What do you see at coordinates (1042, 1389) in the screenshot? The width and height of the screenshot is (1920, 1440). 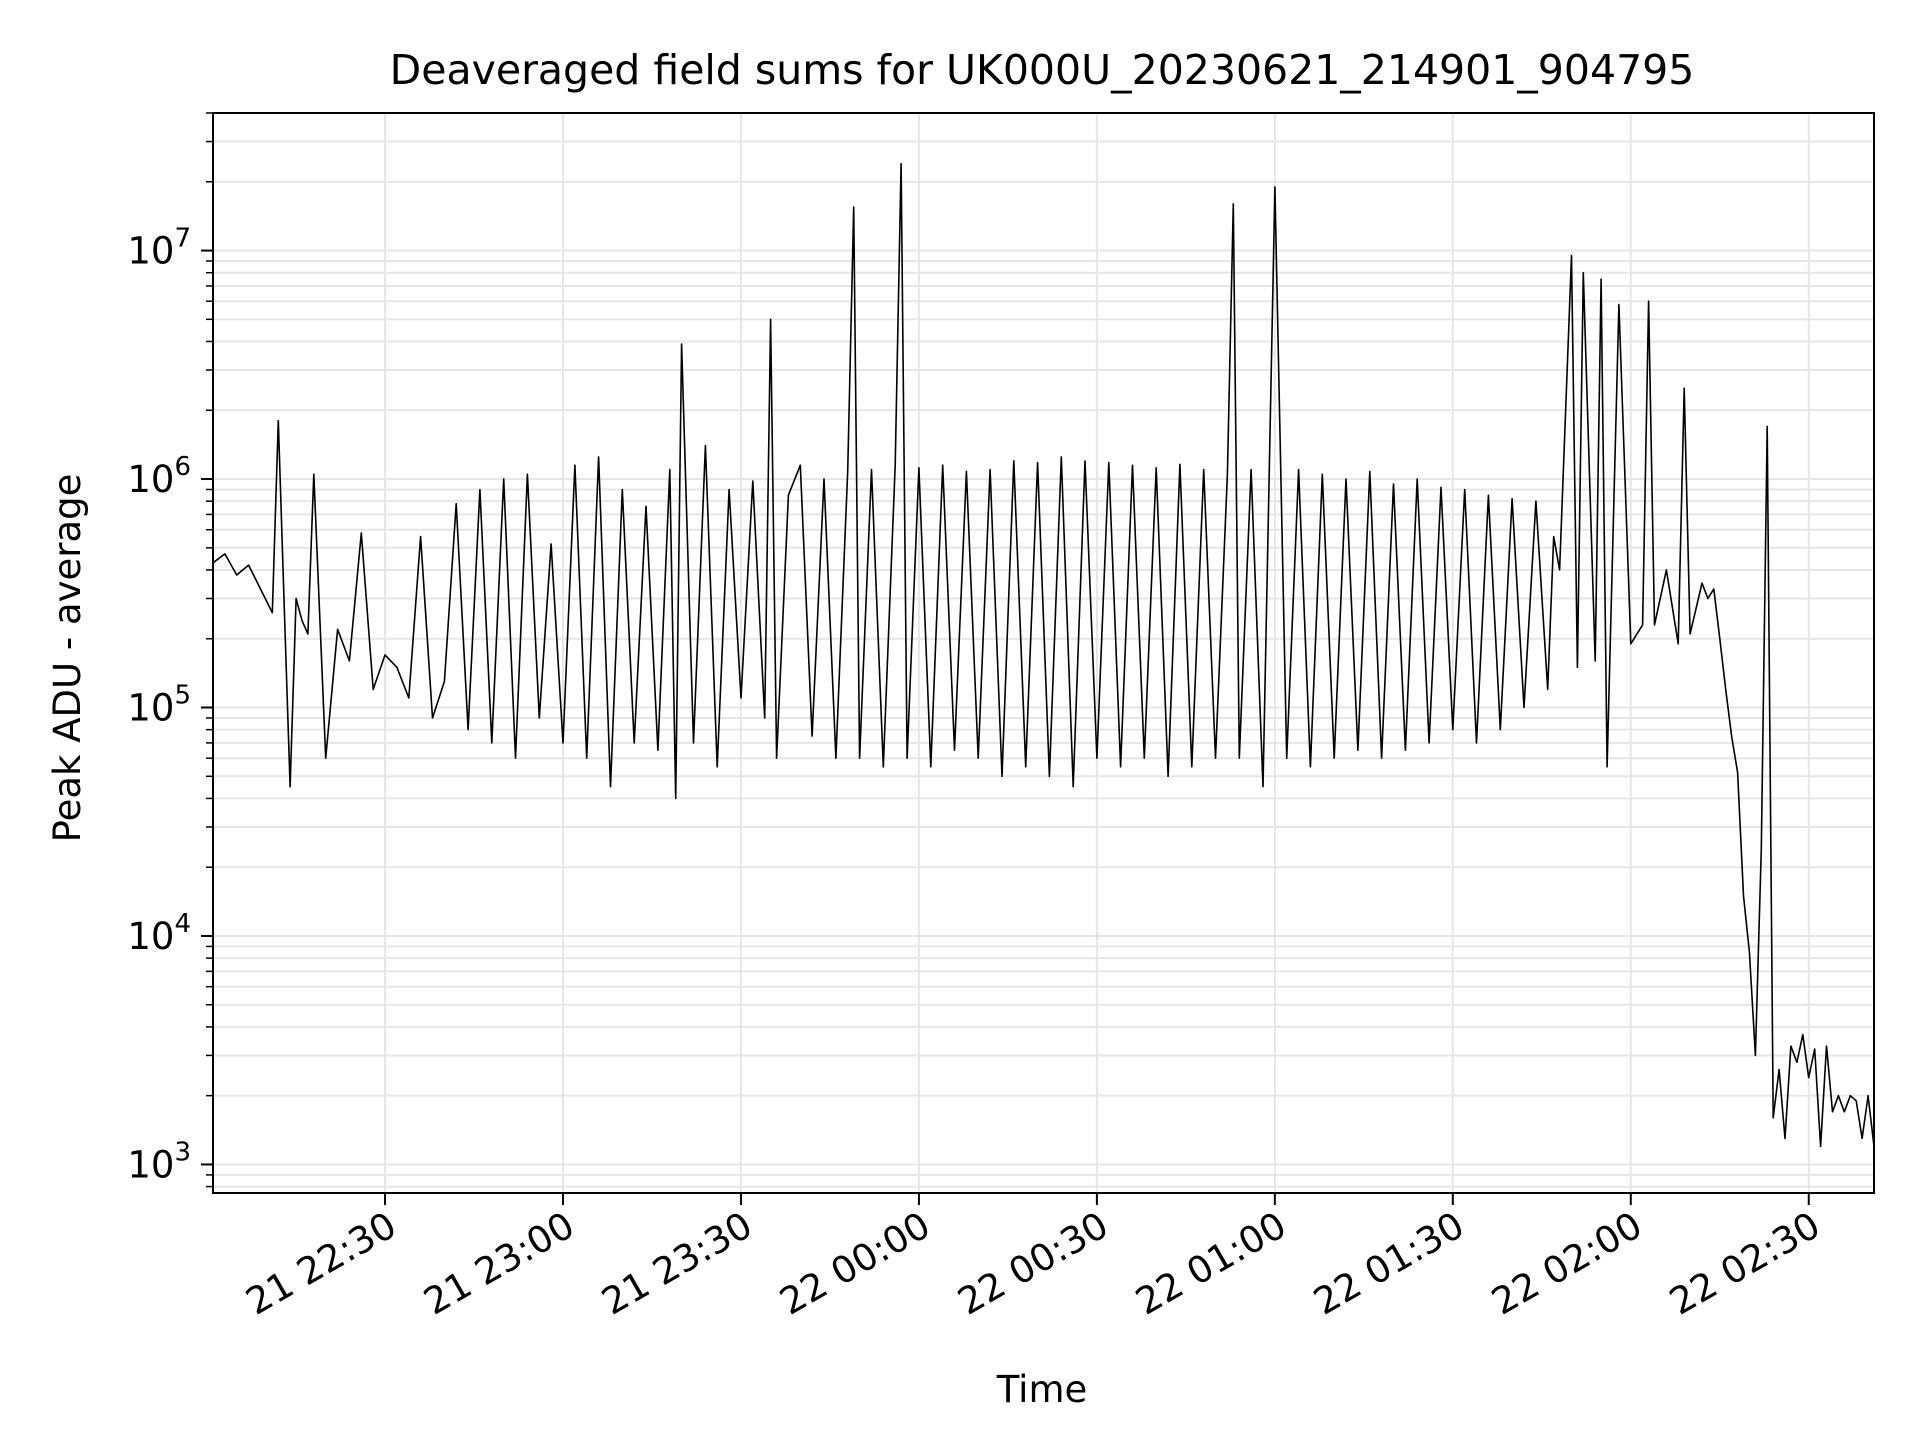 I see `x-axis-label: Time` at bounding box center [1042, 1389].